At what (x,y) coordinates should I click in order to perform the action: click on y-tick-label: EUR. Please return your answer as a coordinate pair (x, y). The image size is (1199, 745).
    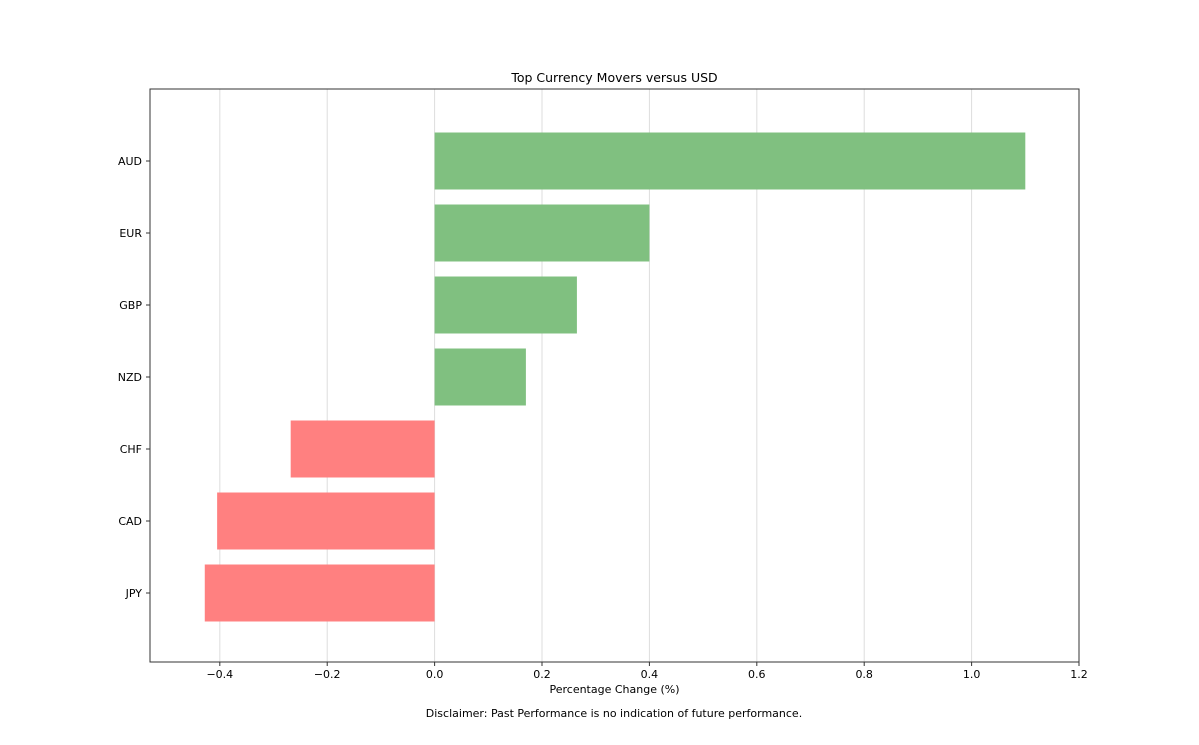
    Looking at the image, I should click on (130, 233).